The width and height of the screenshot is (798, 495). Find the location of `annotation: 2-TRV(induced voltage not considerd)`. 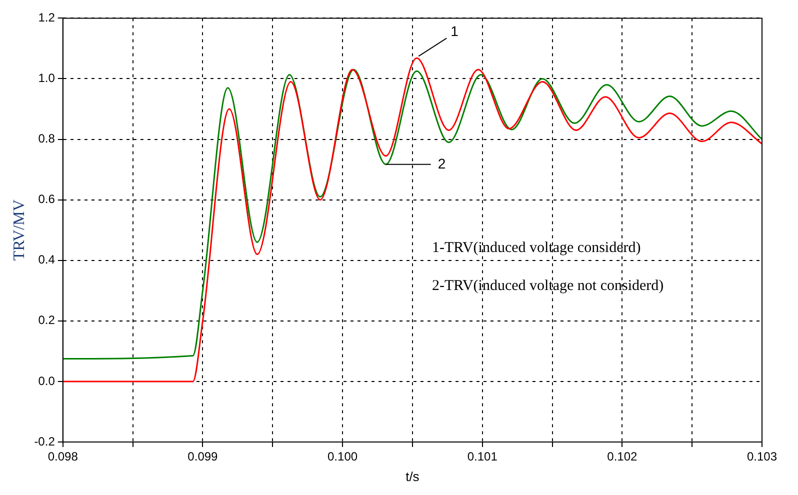

annotation: 2-TRV(induced voltage not considerd) is located at coordinates (548, 286).